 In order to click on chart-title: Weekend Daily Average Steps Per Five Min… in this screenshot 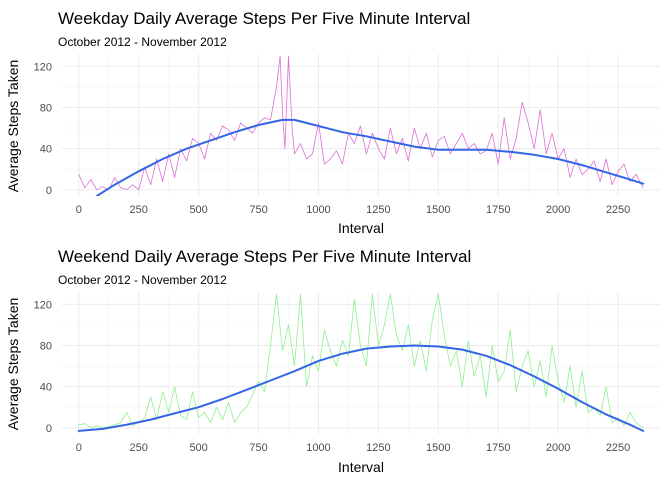, I will do `click(264, 256)`.